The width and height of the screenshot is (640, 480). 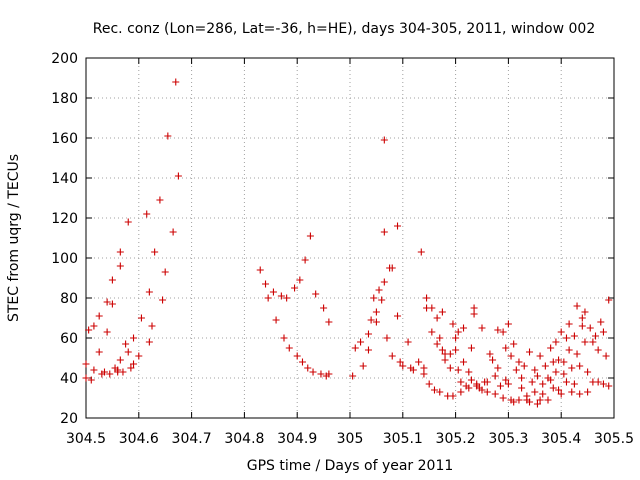 What do you see at coordinates (64, 139) in the screenshot?
I see `y-tick-label: 160` at bounding box center [64, 139].